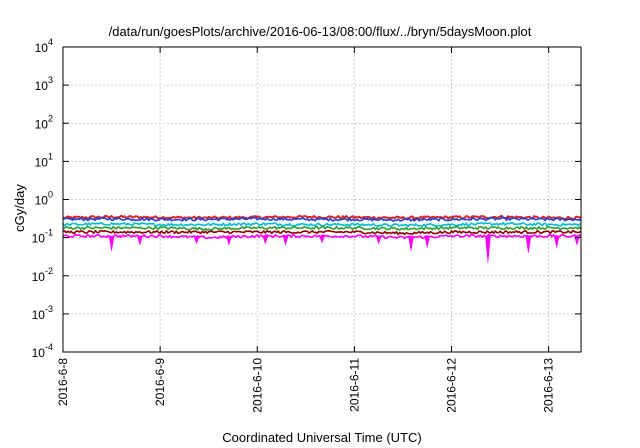 This screenshot has height=448, width=640. What do you see at coordinates (44, 84) in the screenshot?
I see `y-tick-label: 10³` at bounding box center [44, 84].